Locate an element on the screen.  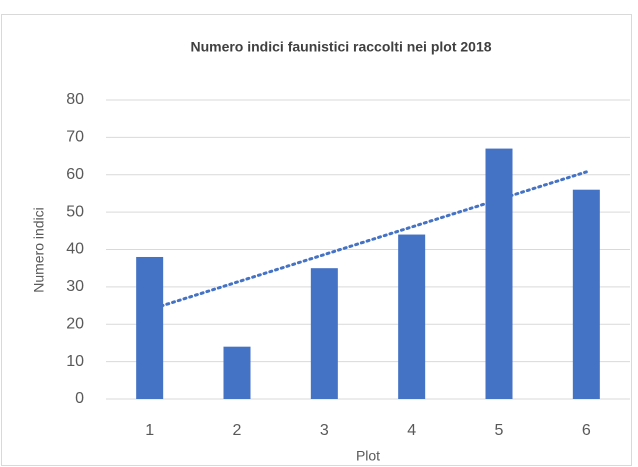
y-tick-label: 50 is located at coordinates (75, 211).